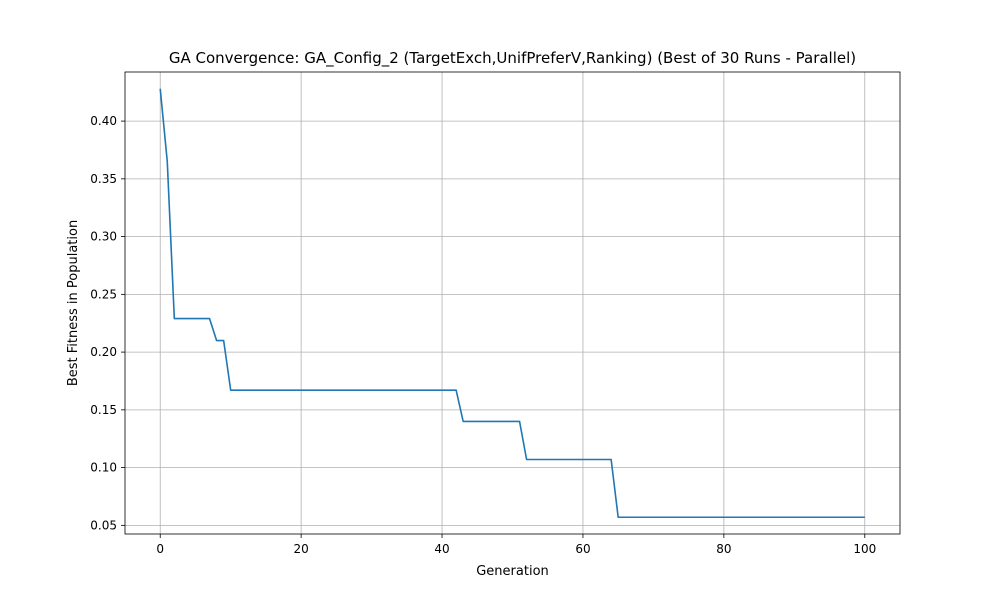  Describe the element at coordinates (864, 549) in the screenshot. I see `x-tick-label: 100` at that location.